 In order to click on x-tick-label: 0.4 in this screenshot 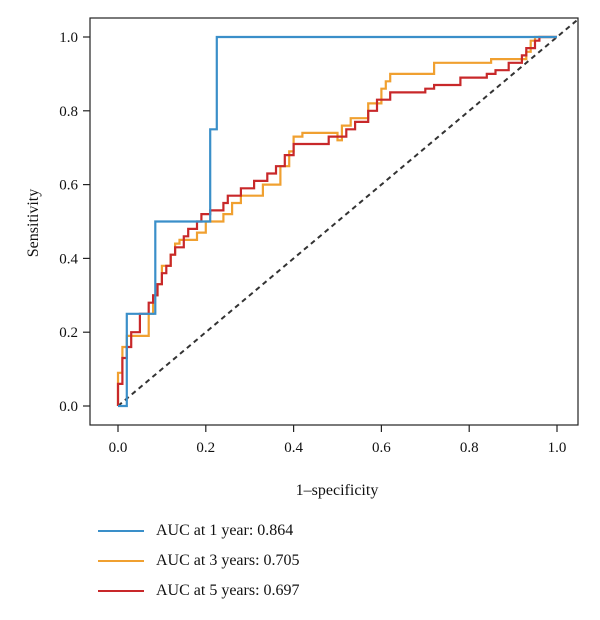, I will do `click(293, 448)`.